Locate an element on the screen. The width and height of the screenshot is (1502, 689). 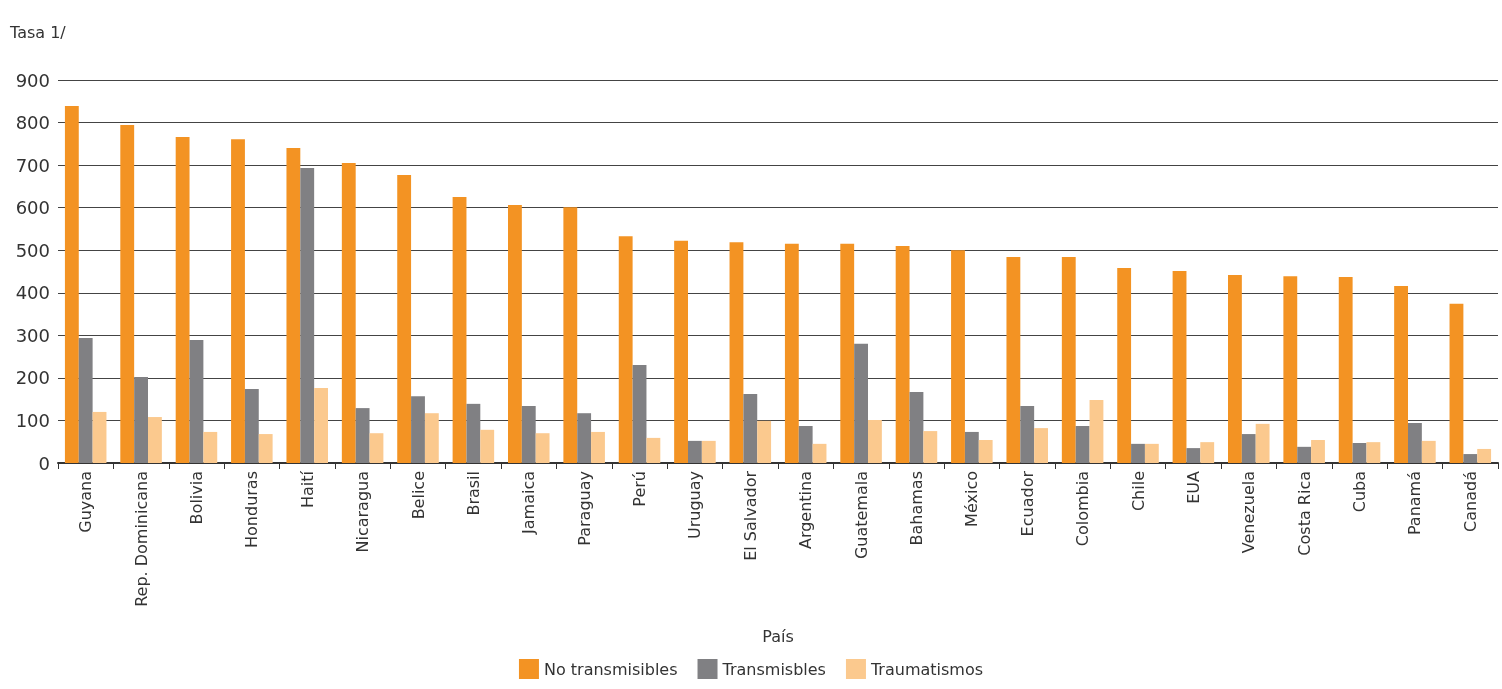
x-axis-title: País is located at coordinates (778, 636).